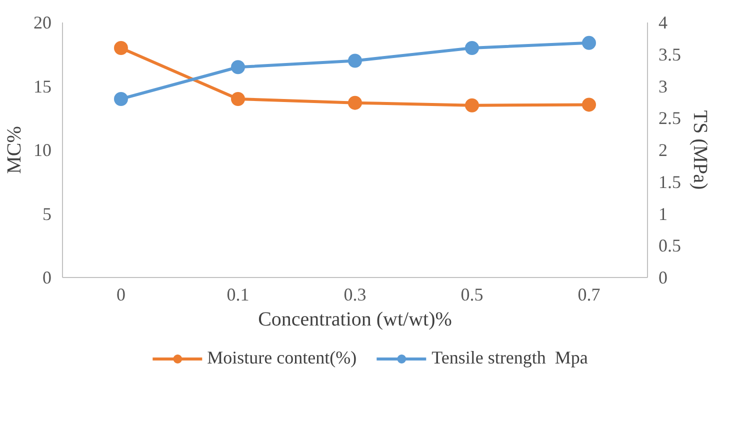 The width and height of the screenshot is (747, 426). What do you see at coordinates (510, 358) in the screenshot?
I see `legend-label: Tensile strength Mpa` at bounding box center [510, 358].